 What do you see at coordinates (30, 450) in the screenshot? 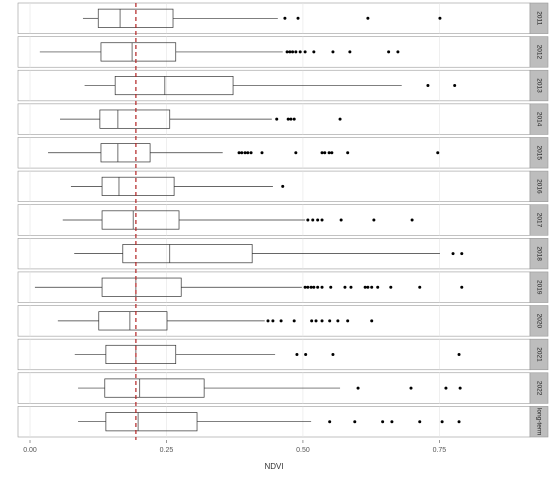
I see `x-tick-label: 0.00` at bounding box center [30, 450].